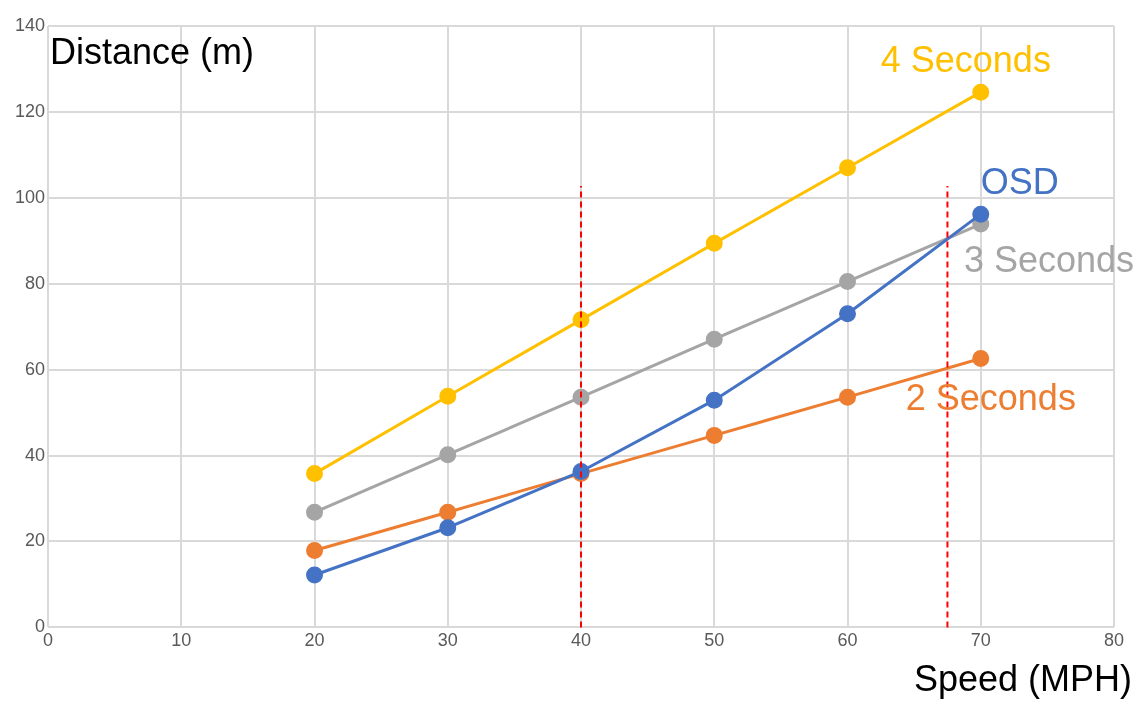  Describe the element at coordinates (714, 640) in the screenshot. I see `x-tick-label: 50` at that location.